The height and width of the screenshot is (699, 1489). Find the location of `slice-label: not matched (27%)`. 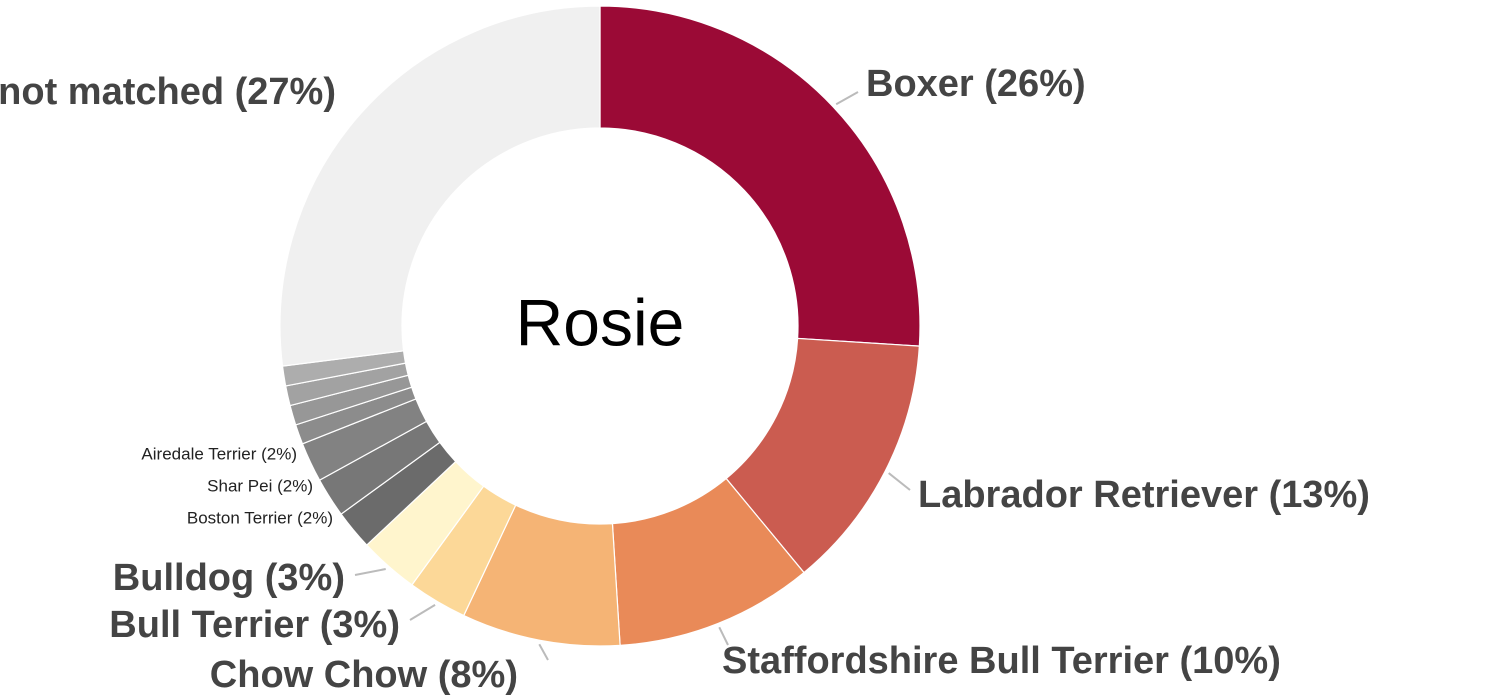

slice-label: not matched (27%) is located at coordinates (168, 92).